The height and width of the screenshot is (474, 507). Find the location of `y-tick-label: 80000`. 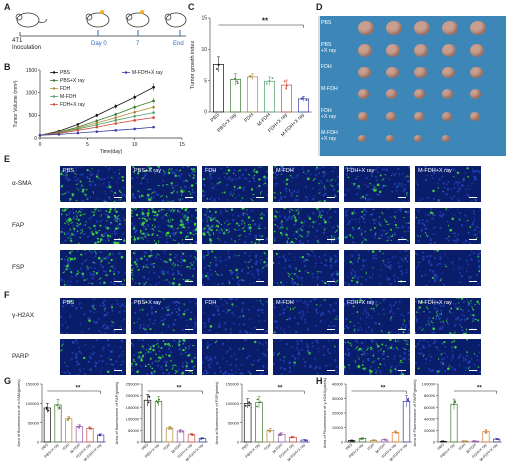

y-tick-label: 80000 is located at coordinates (430, 395).